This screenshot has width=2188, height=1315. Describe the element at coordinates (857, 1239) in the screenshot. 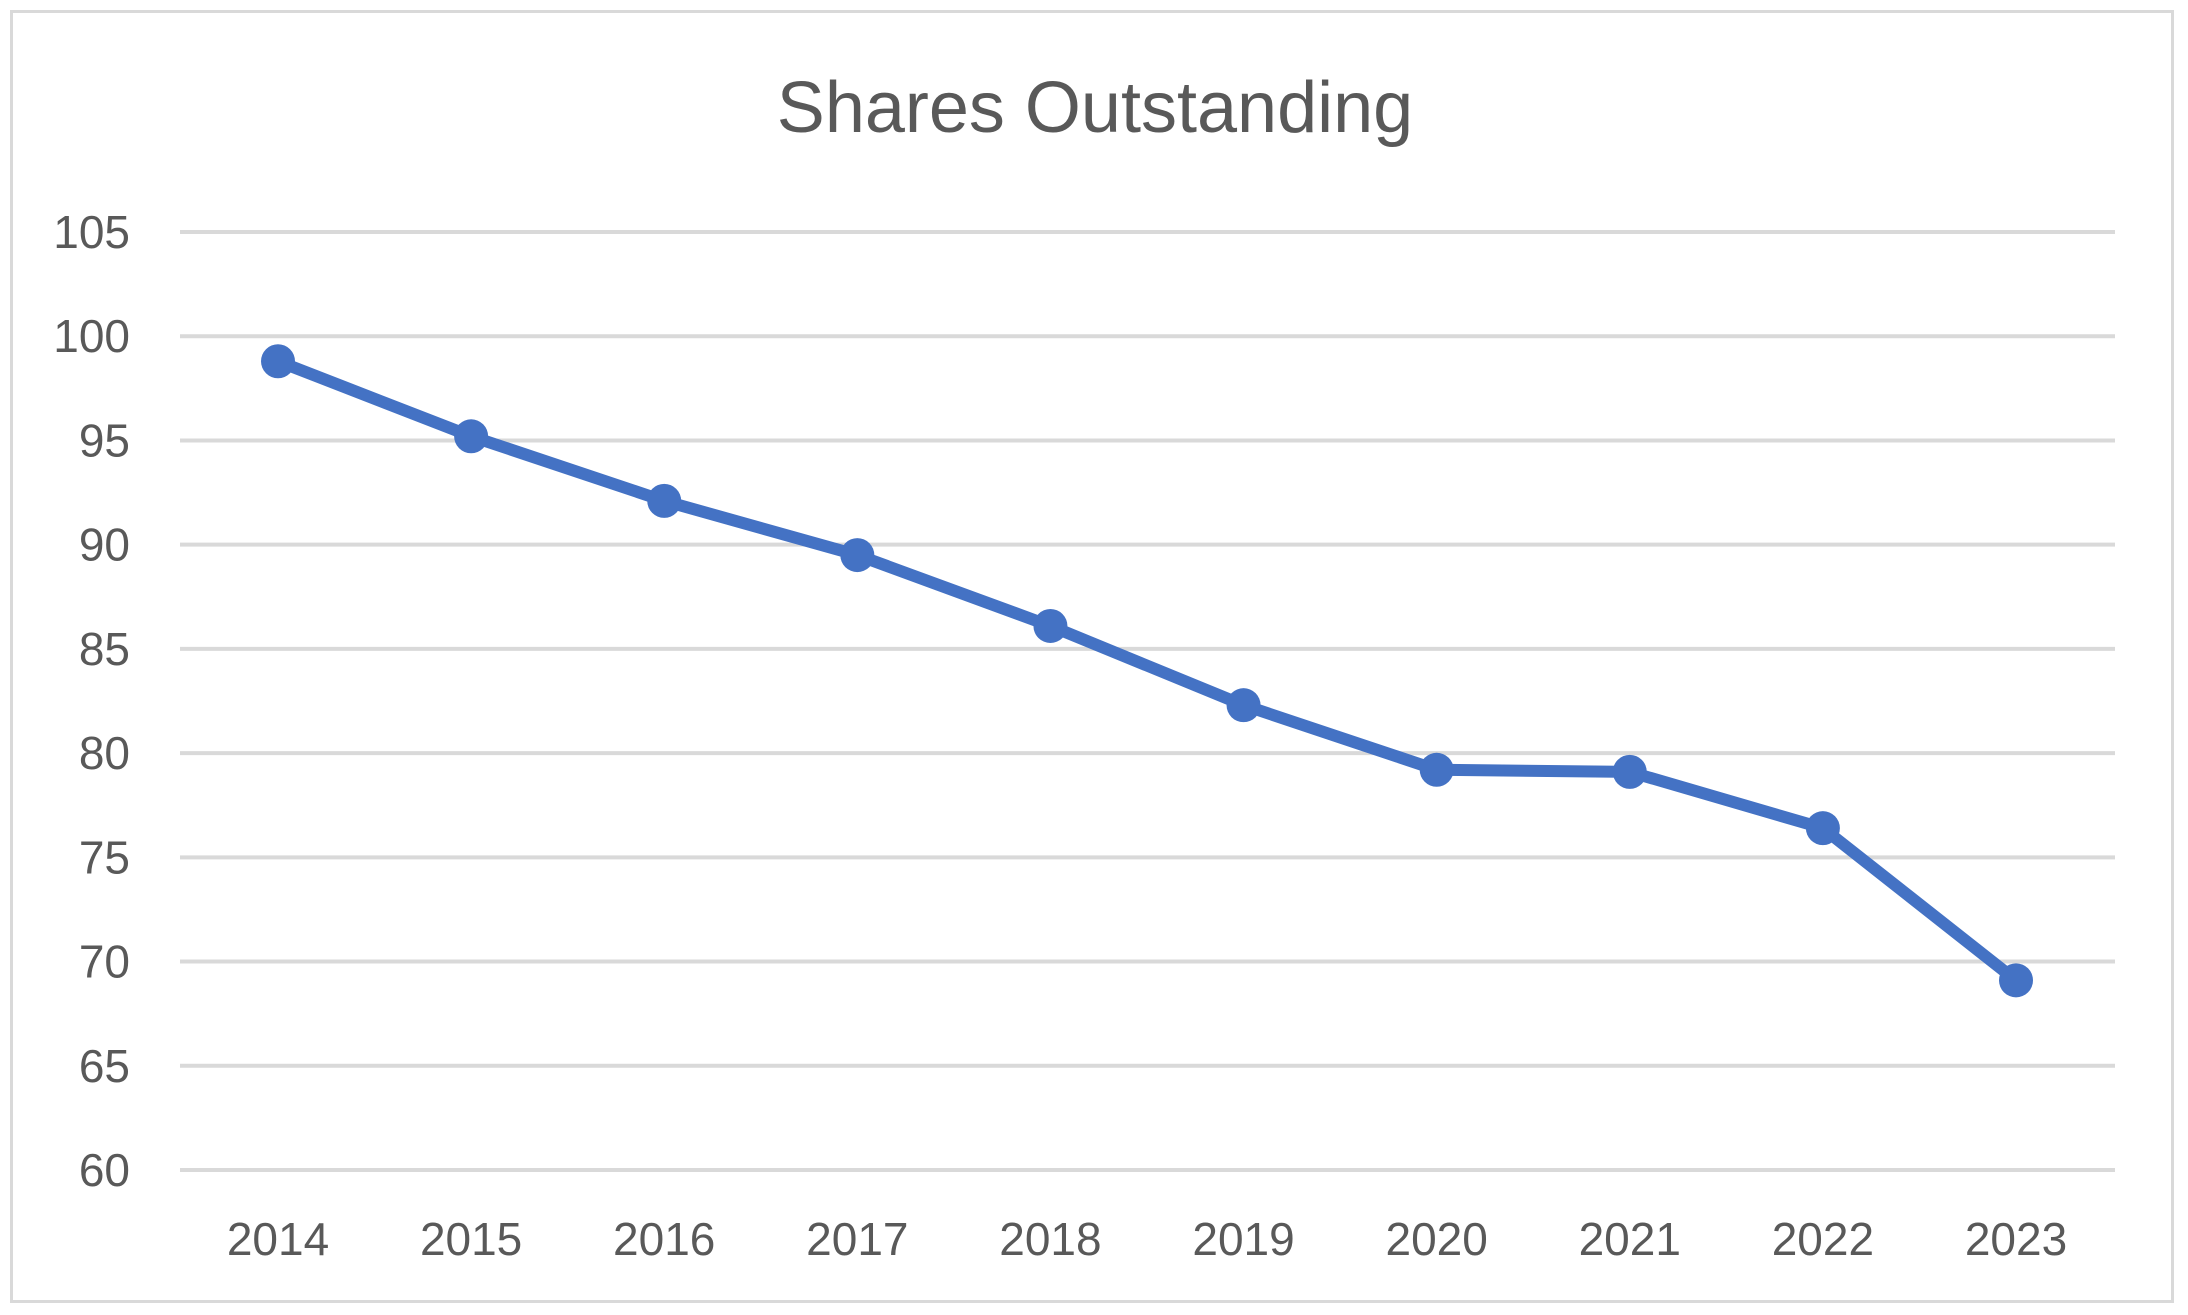

I see `x-tick-label-2017: 2017` at that location.